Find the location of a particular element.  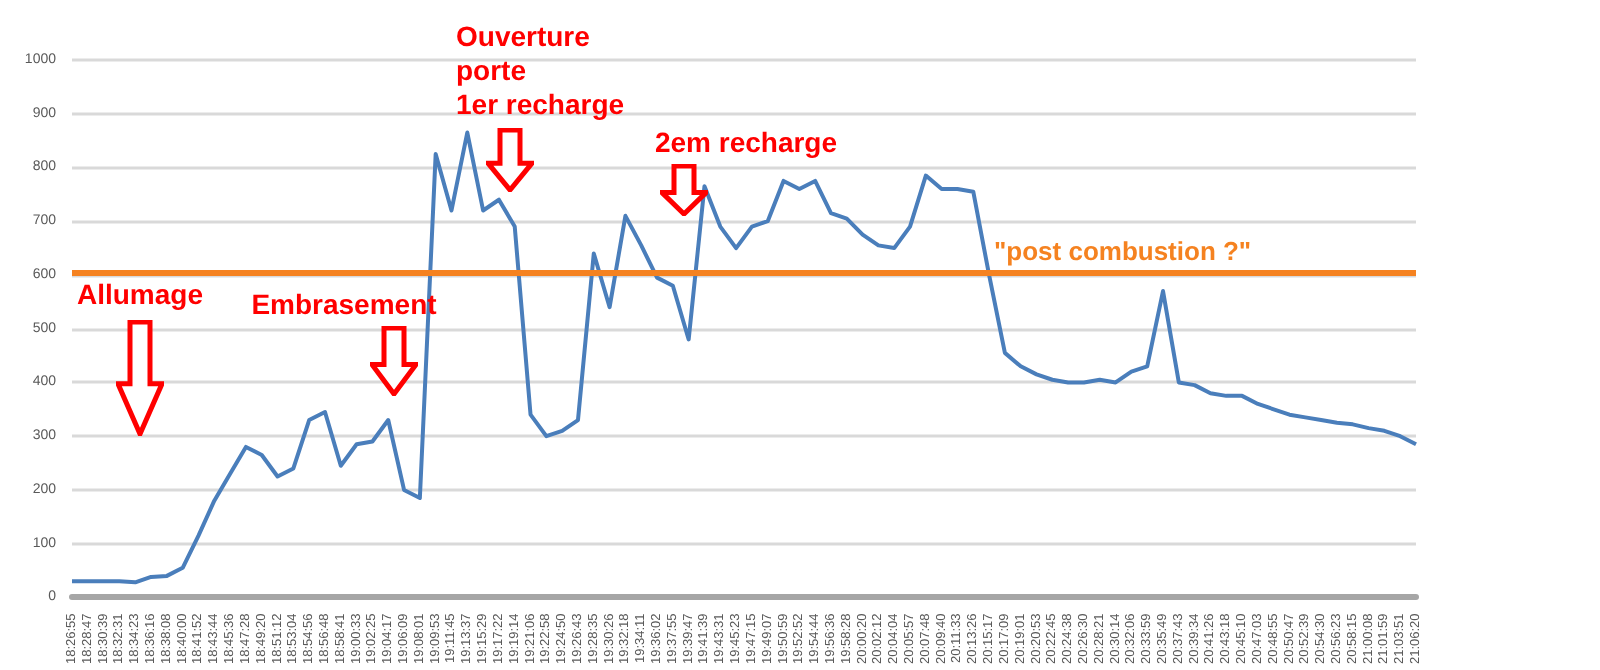

annotation: 2em recharge is located at coordinates (746, 143).